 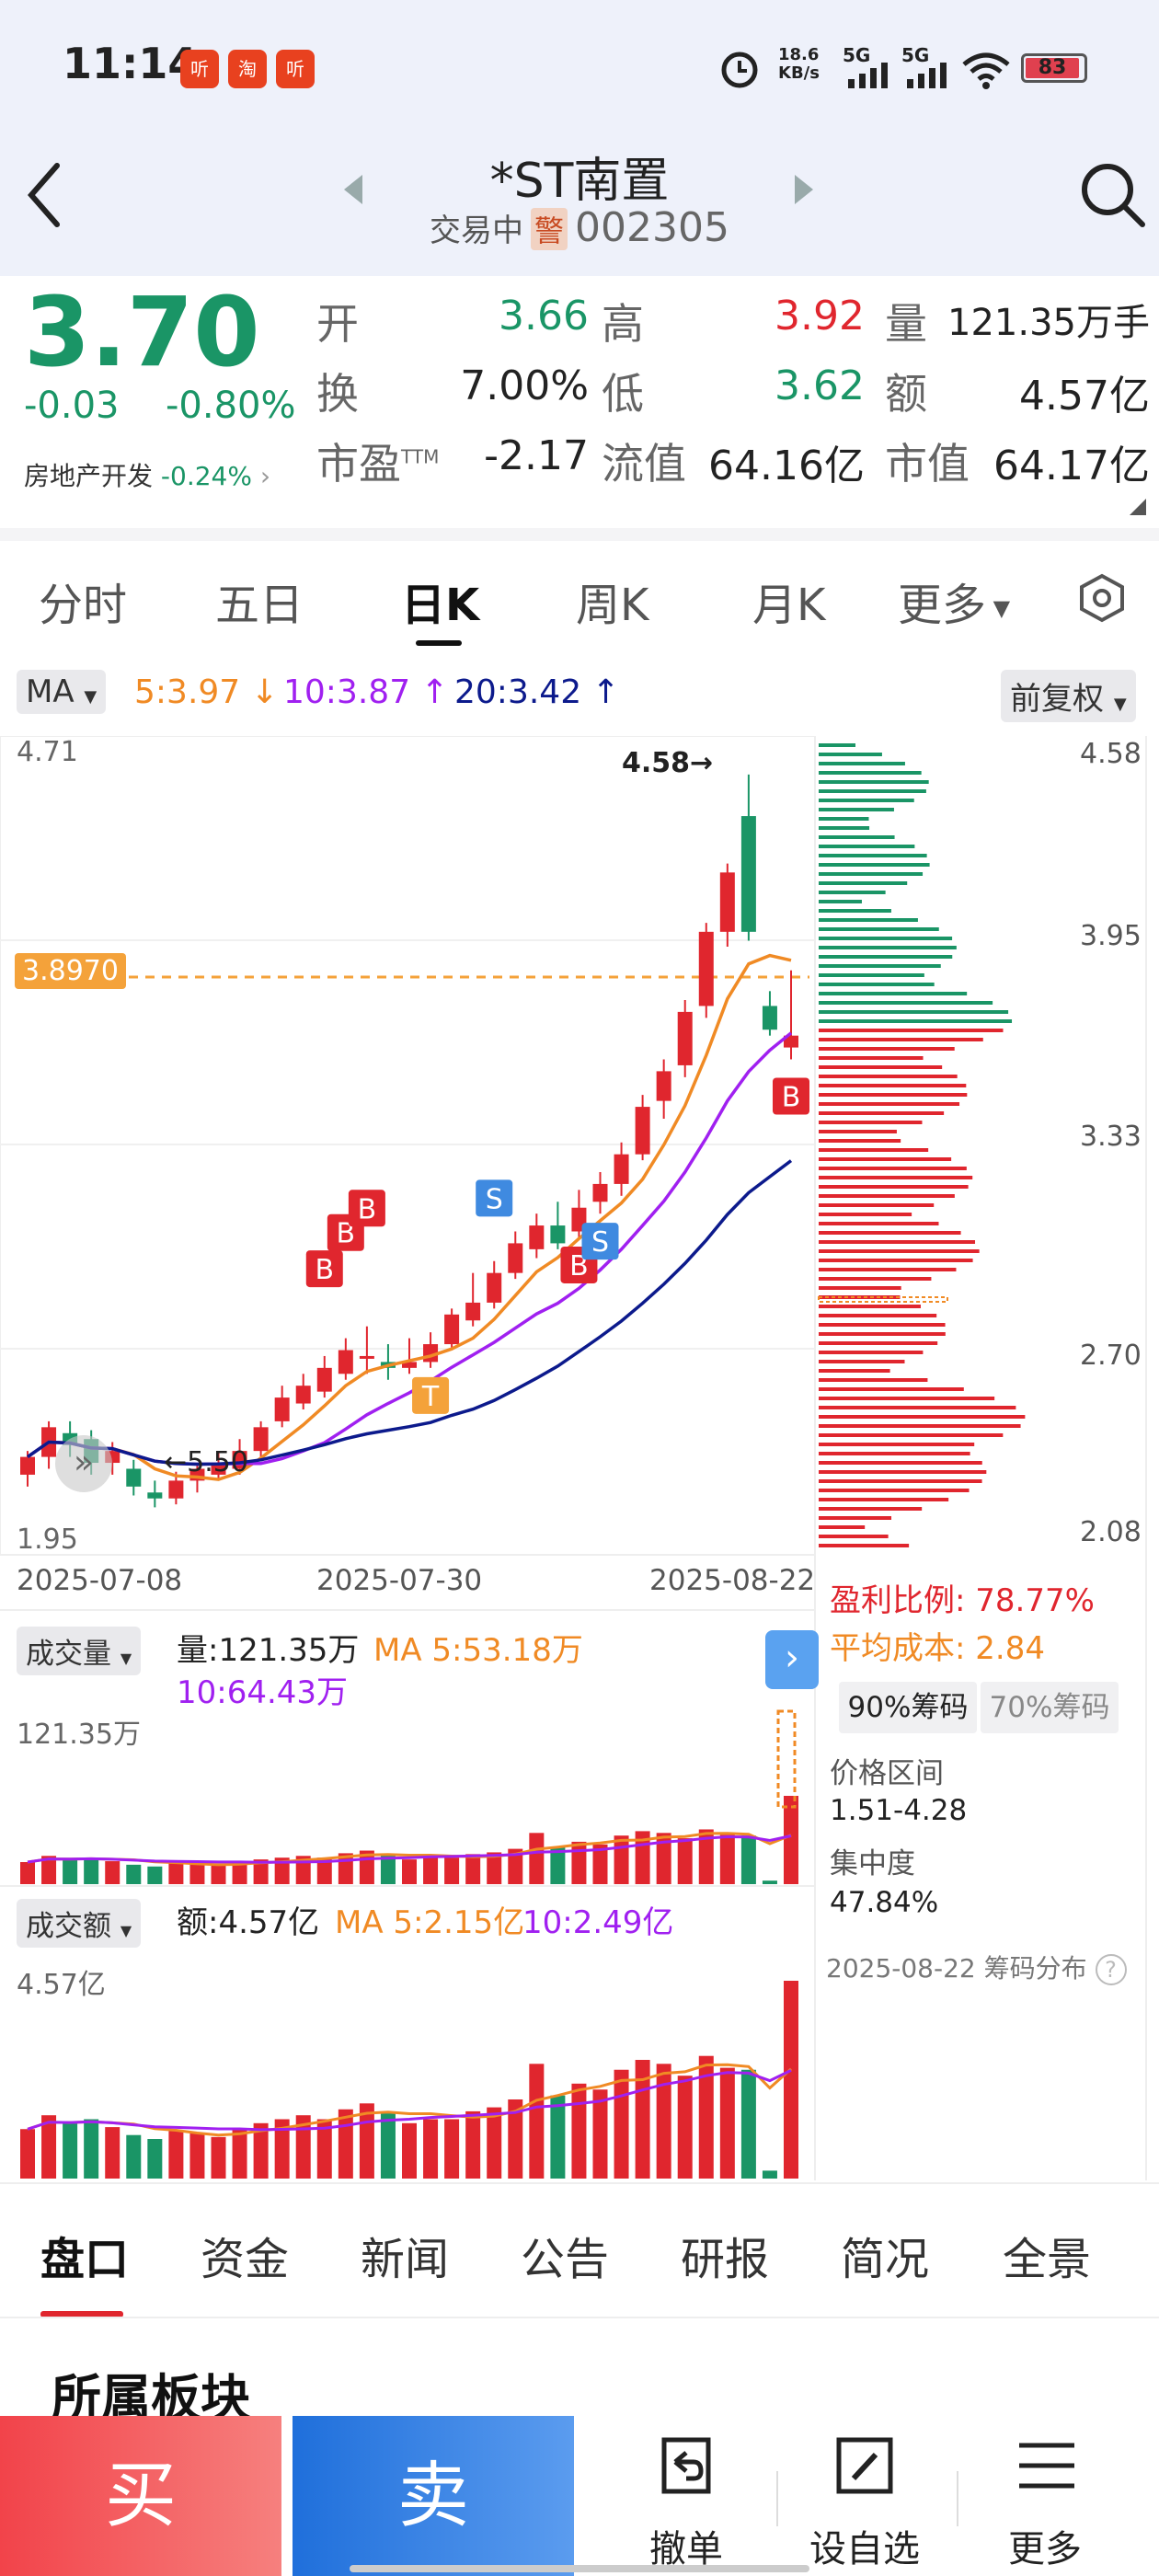 I want to click on tab-indicator, so click(x=439, y=643).